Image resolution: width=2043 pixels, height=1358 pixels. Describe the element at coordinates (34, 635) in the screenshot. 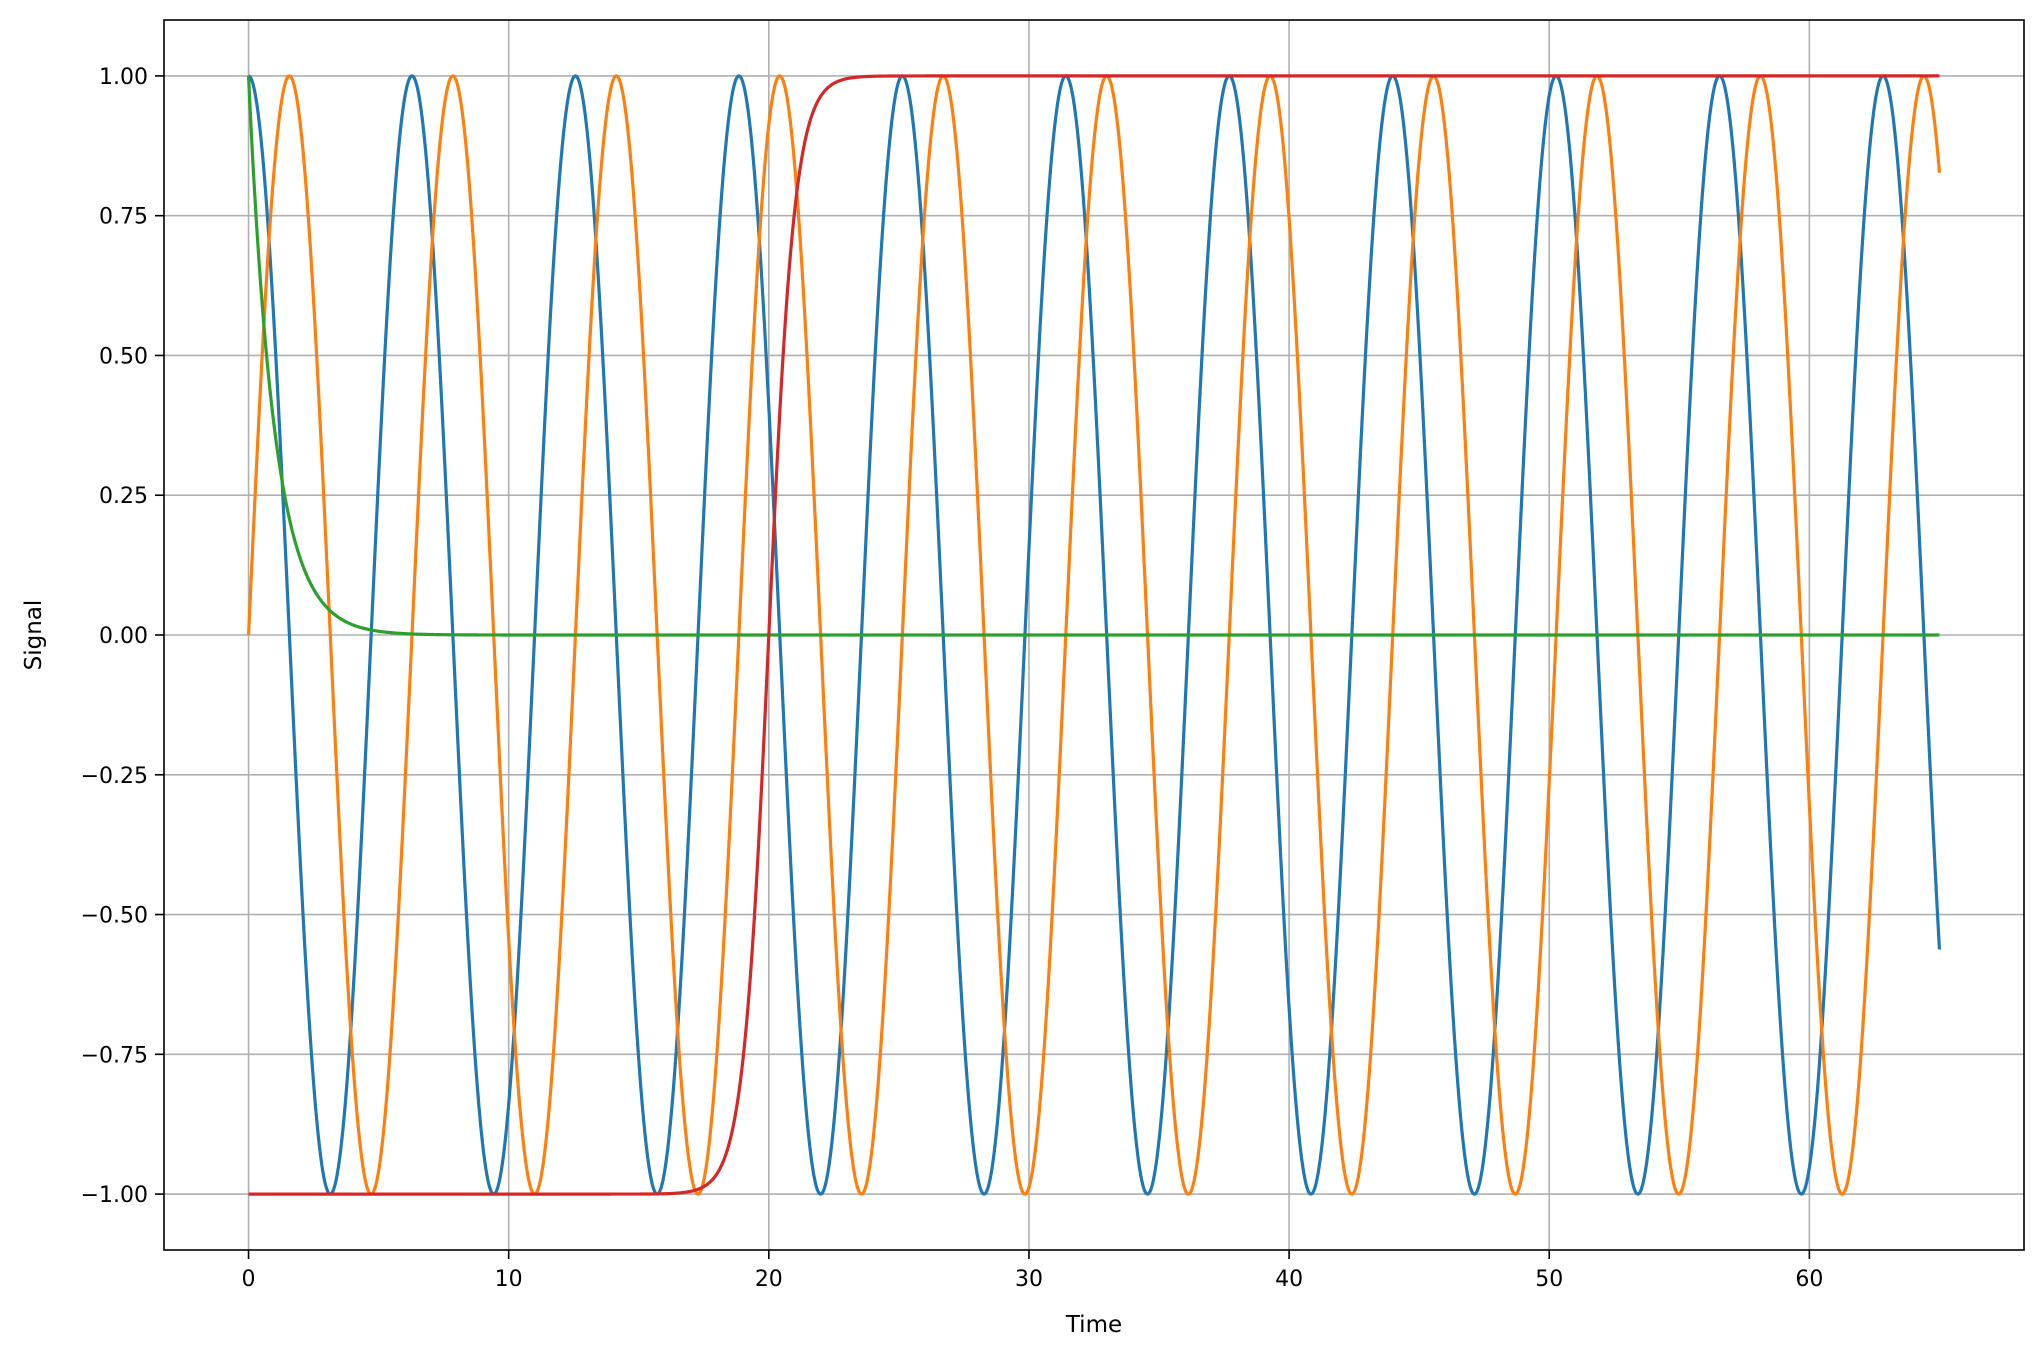

I see `y-axis-label: Signal` at that location.